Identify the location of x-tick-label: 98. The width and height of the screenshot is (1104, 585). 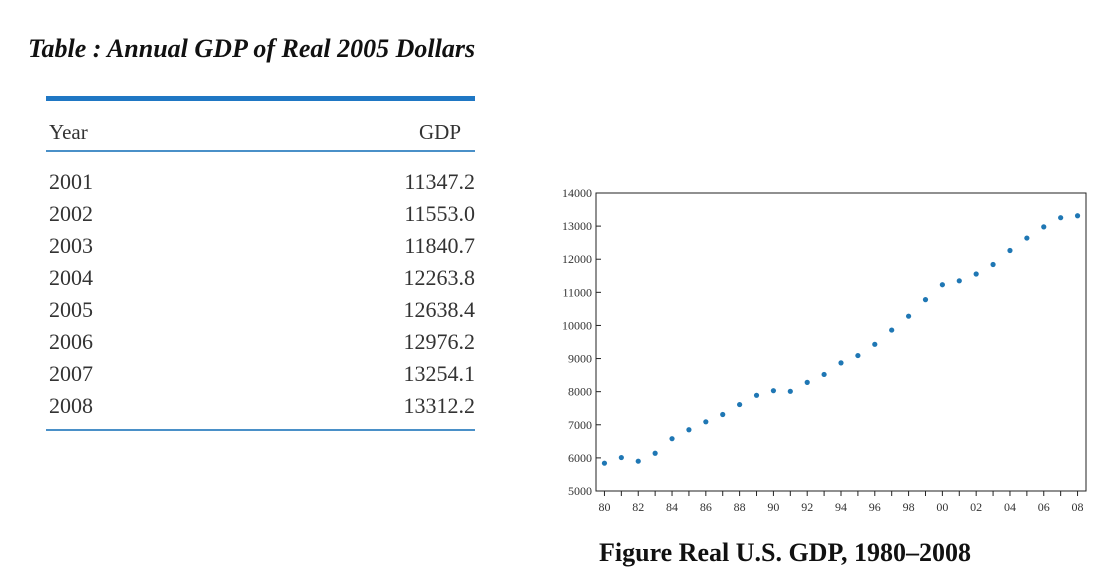
(909, 507).